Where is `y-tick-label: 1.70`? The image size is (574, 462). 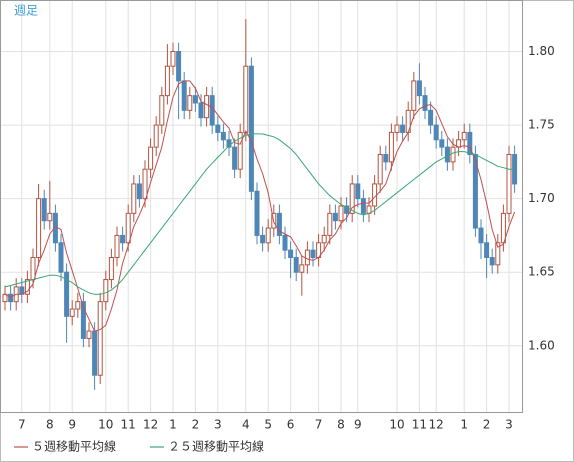 y-tick-label: 1.70 is located at coordinates (541, 198).